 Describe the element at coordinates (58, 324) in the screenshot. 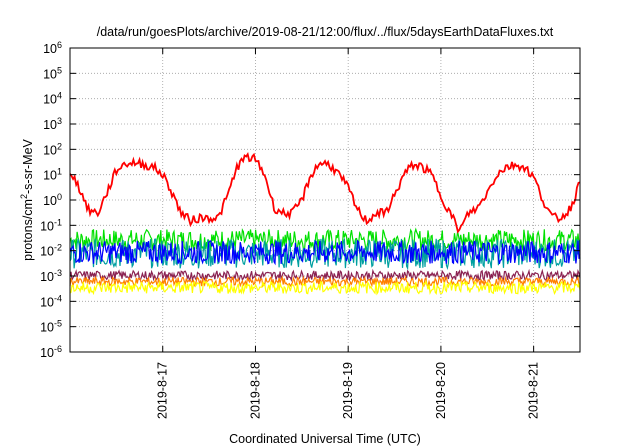

I see `y-tick-exp: -5` at that location.